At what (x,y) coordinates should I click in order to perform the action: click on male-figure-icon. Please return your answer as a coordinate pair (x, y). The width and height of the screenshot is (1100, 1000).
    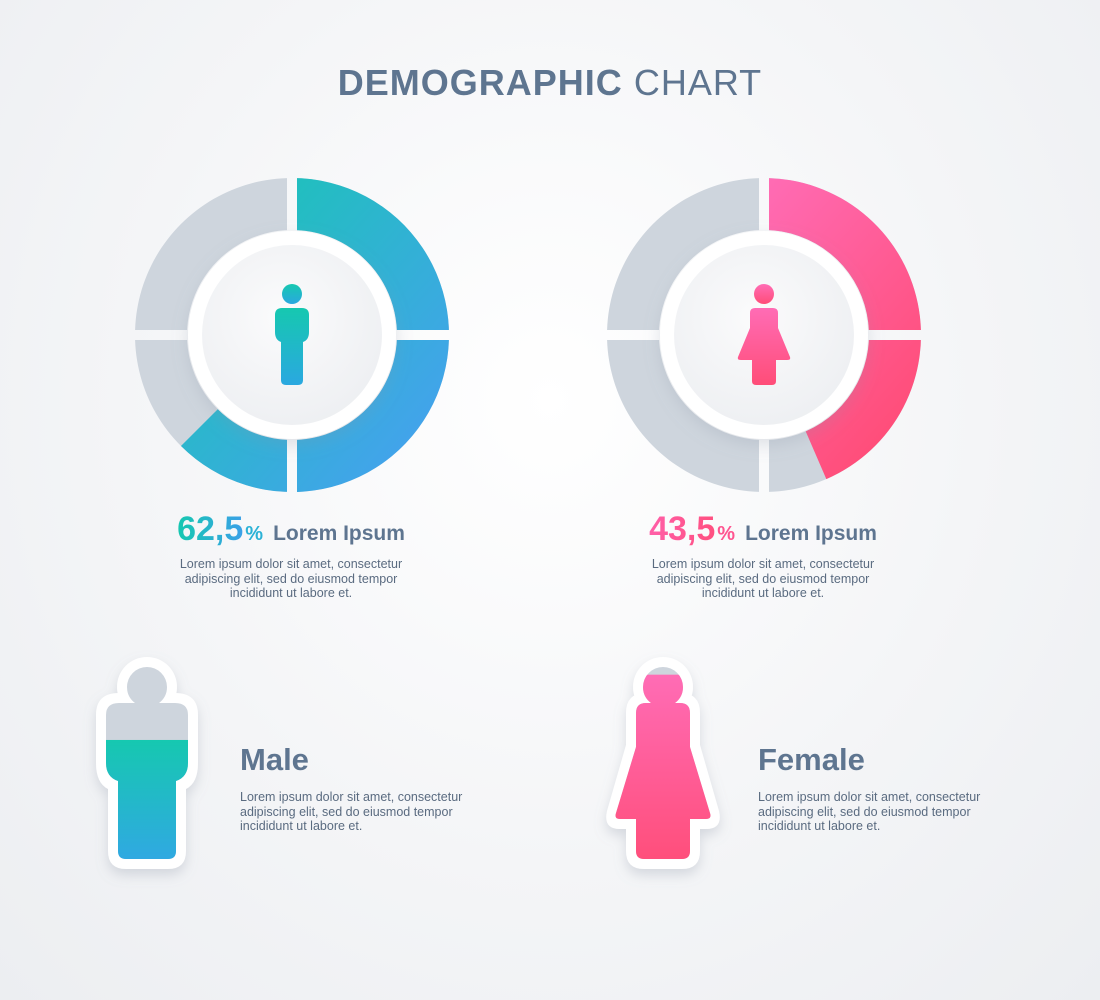
    Looking at the image, I should click on (147, 763).